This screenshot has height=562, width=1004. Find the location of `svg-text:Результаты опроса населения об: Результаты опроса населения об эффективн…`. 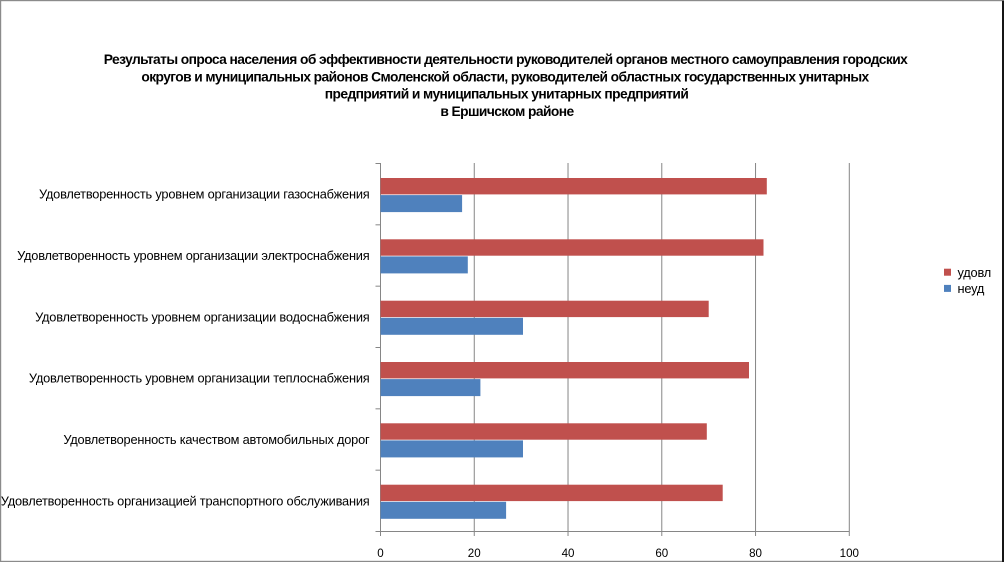

svg-text:Результаты опроса населения об: Результаты опроса населения об эффективн… is located at coordinates (506, 59).